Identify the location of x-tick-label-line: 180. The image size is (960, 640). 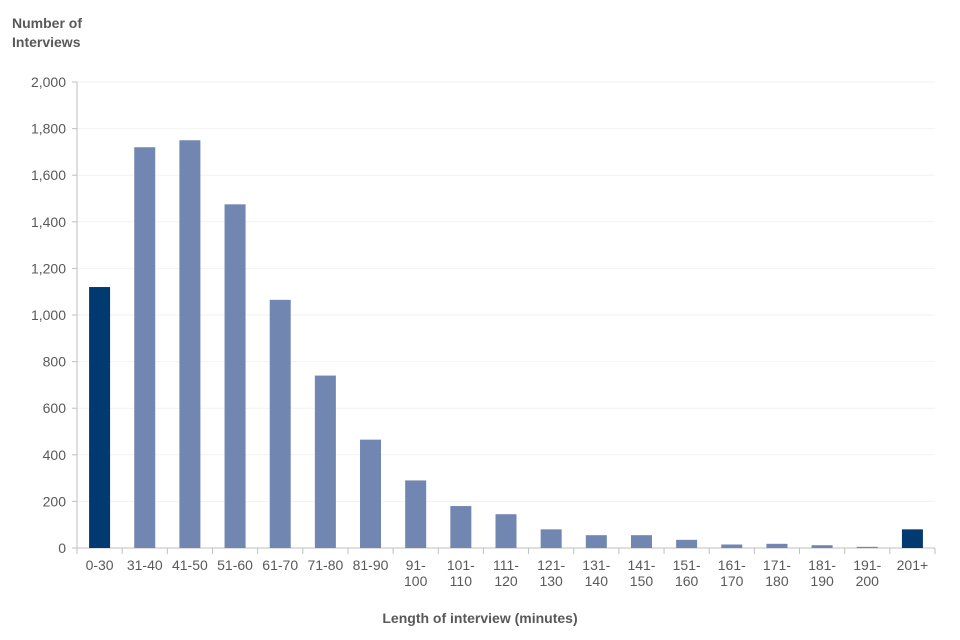
(777, 581).